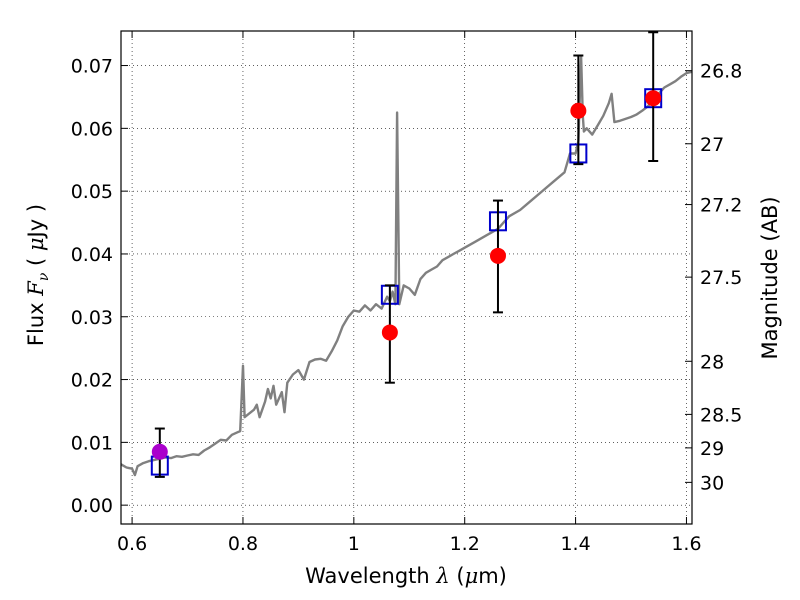  What do you see at coordinates (354, 544) in the screenshot?
I see `x-tick-label: 1` at bounding box center [354, 544].